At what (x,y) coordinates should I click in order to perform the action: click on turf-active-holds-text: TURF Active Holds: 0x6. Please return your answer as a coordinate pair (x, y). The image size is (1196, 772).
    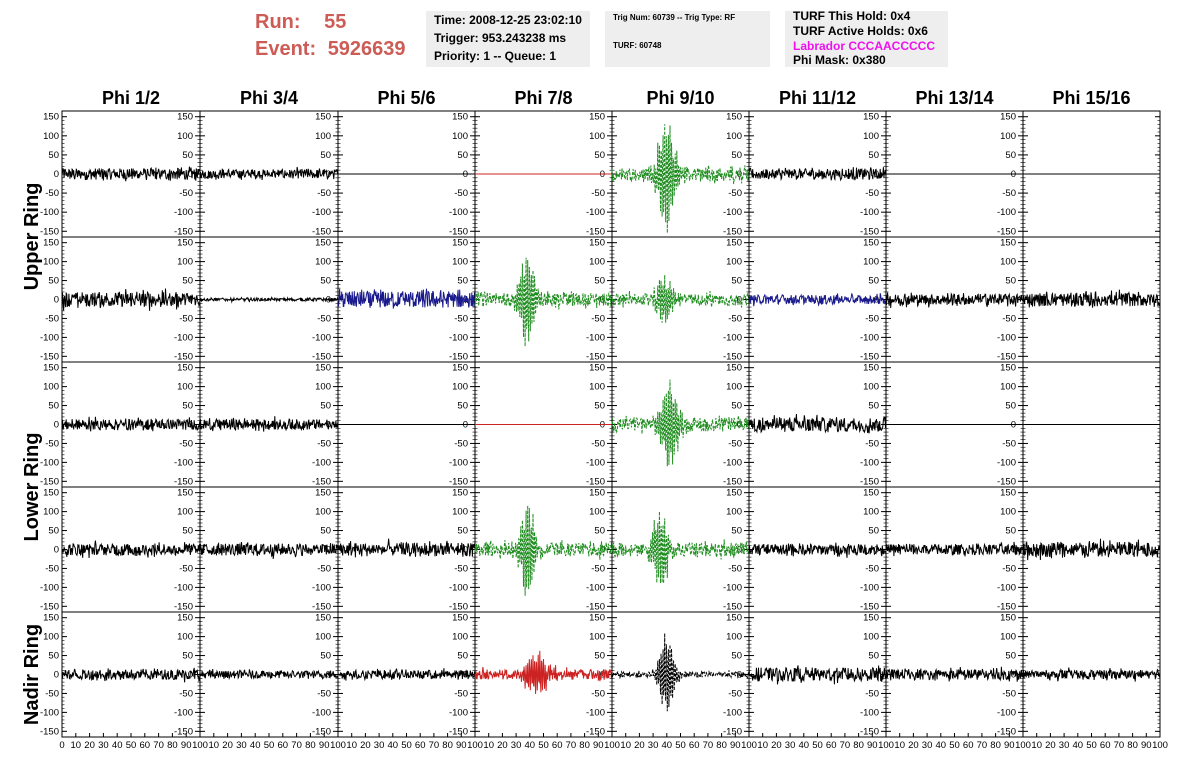
    Looking at the image, I should click on (860, 31).